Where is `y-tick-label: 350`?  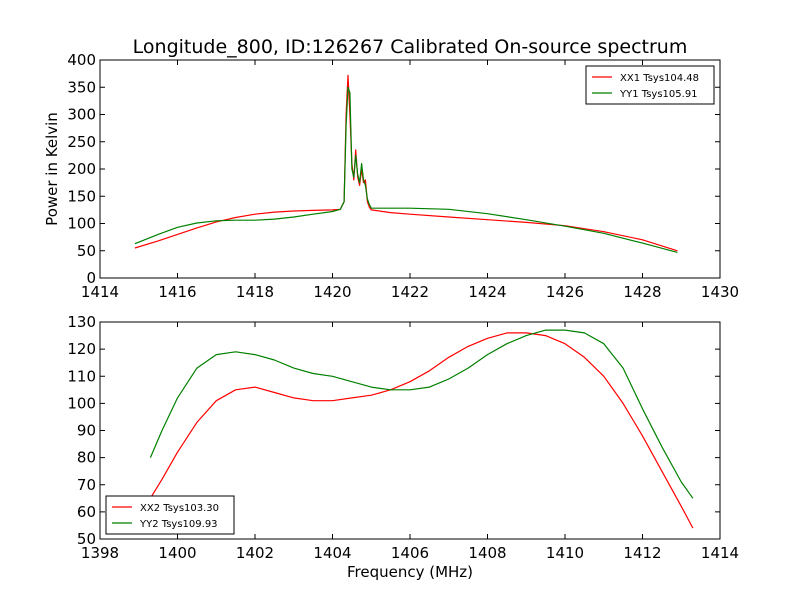 y-tick-label: 350 is located at coordinates (81, 87).